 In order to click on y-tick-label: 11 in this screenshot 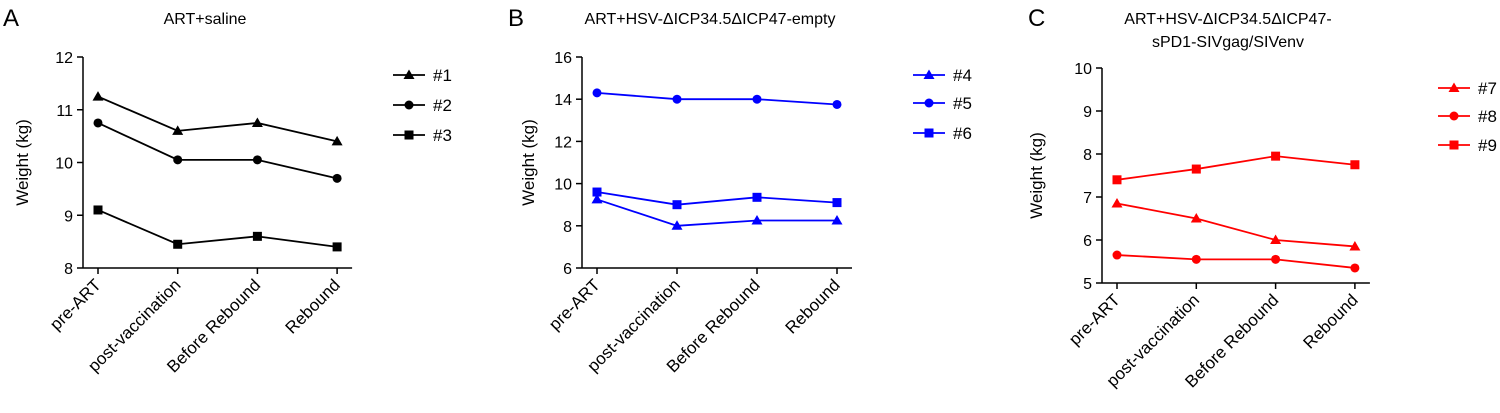, I will do `click(64, 111)`.